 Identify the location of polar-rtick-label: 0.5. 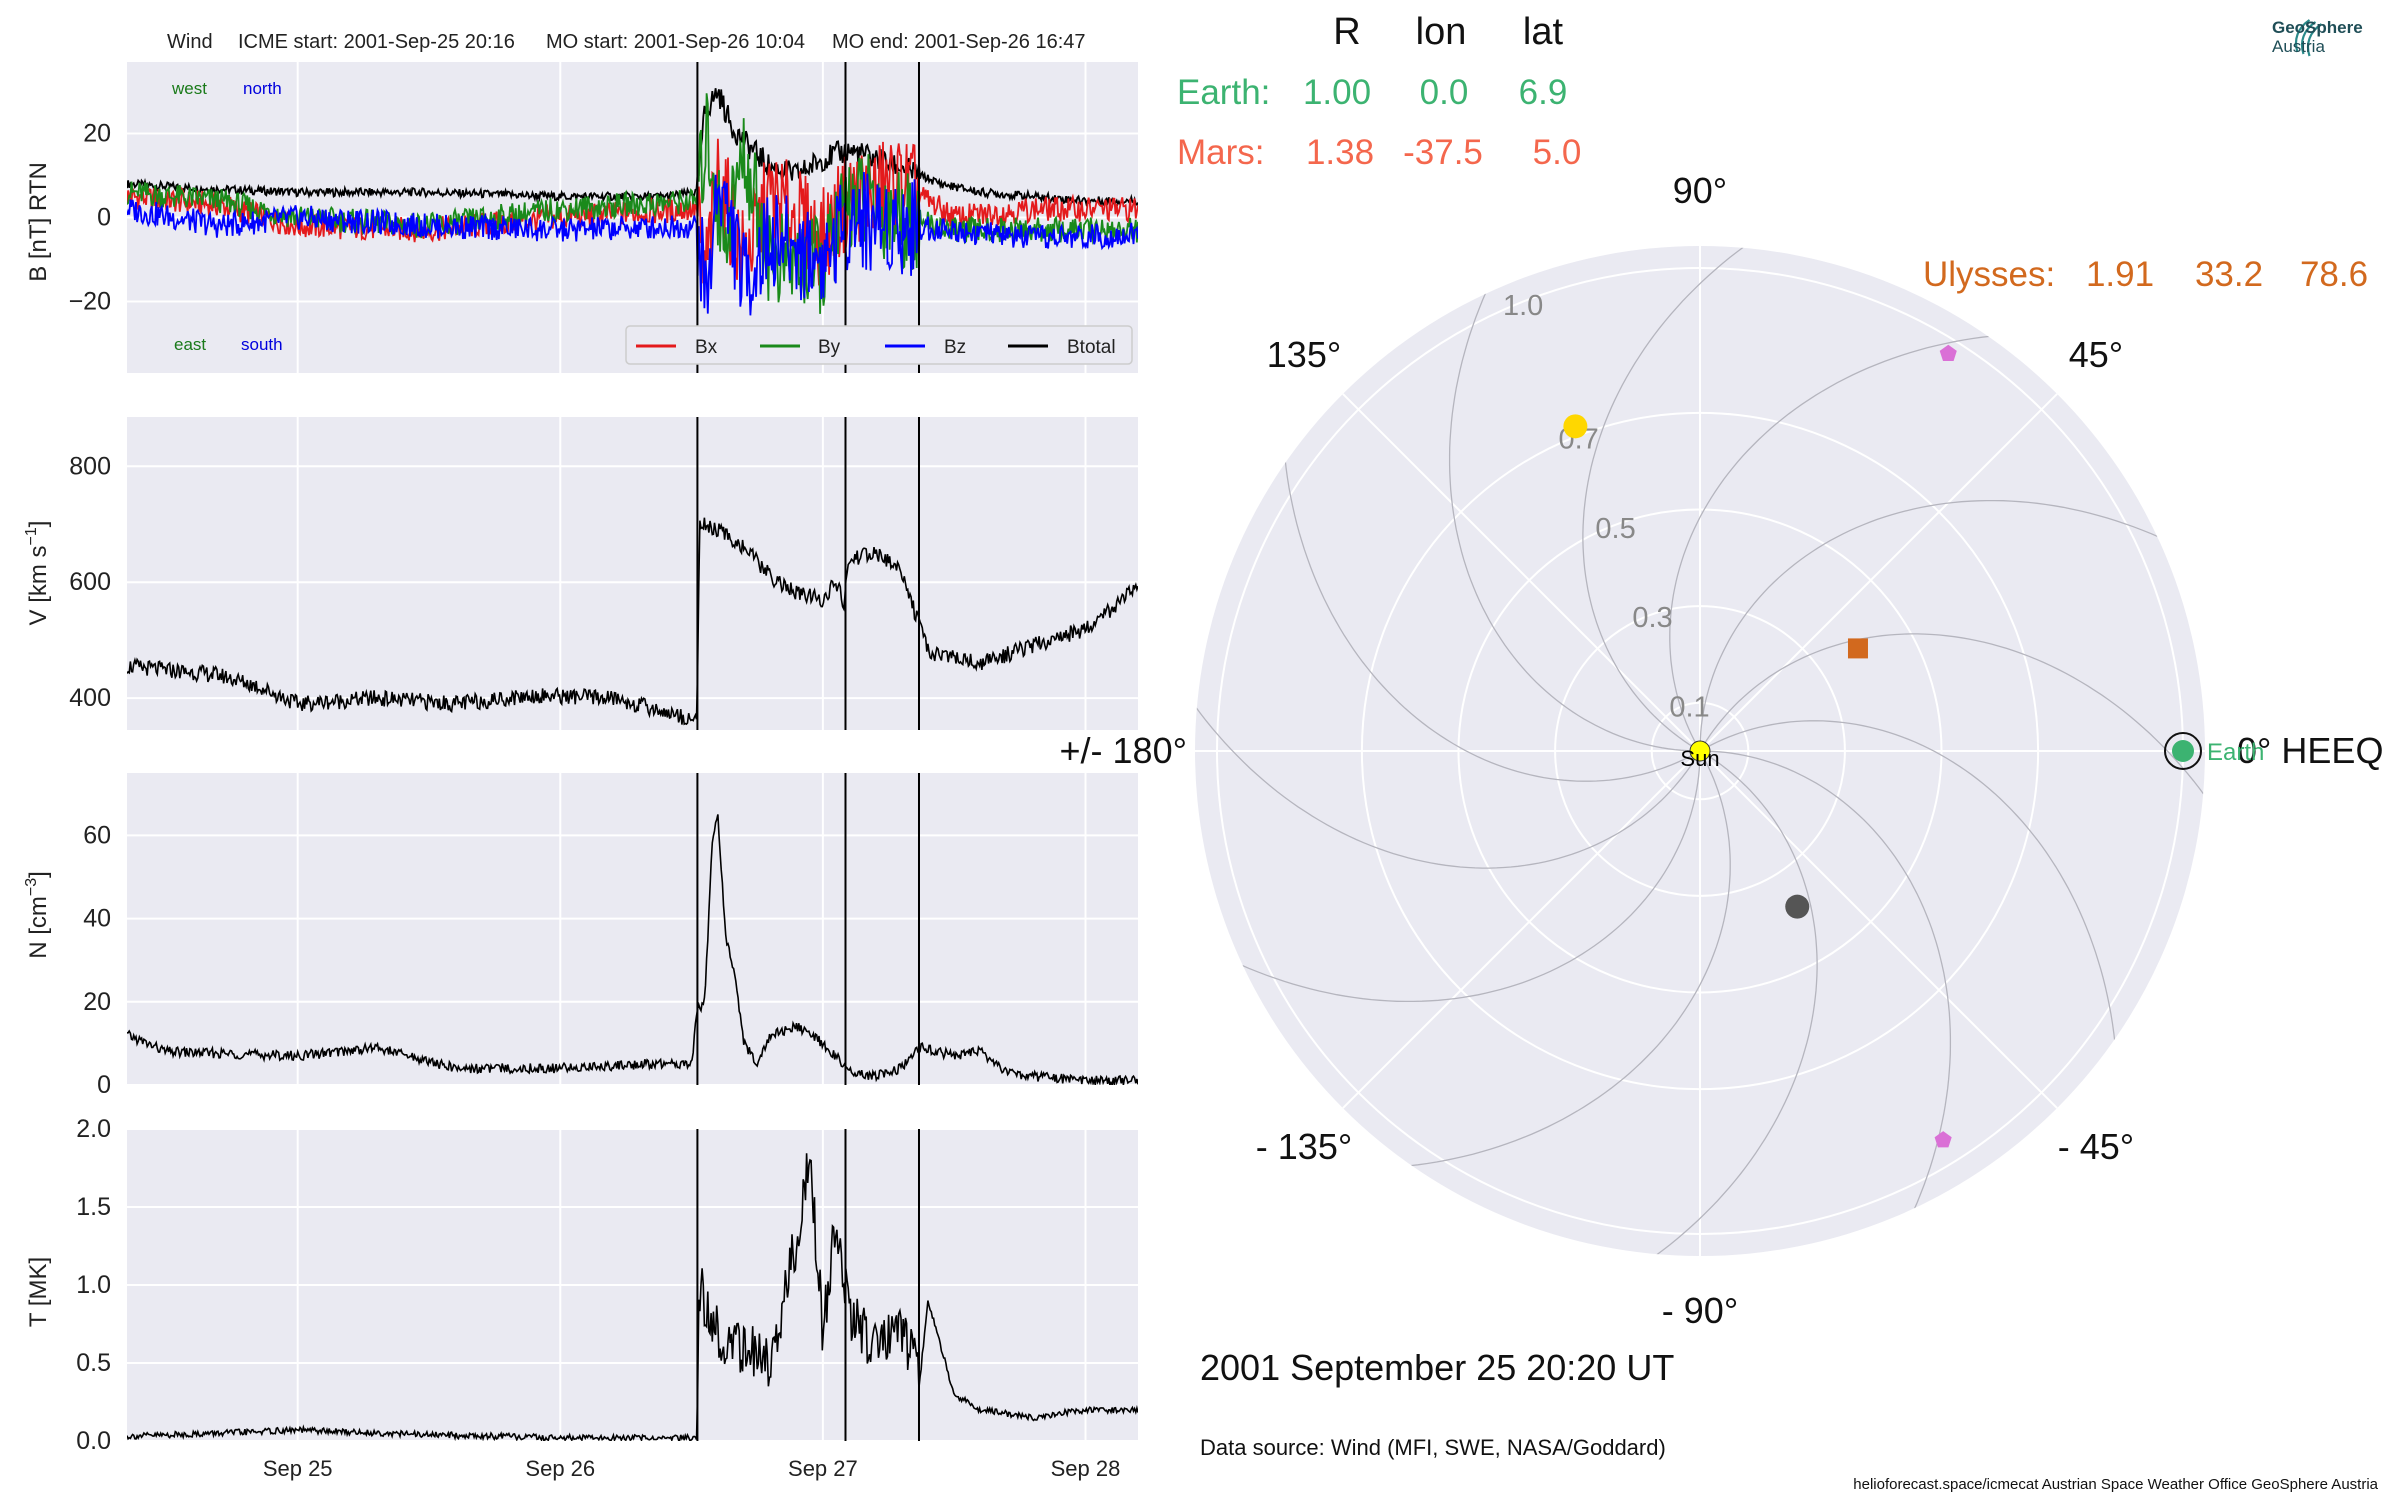
(1615, 529).